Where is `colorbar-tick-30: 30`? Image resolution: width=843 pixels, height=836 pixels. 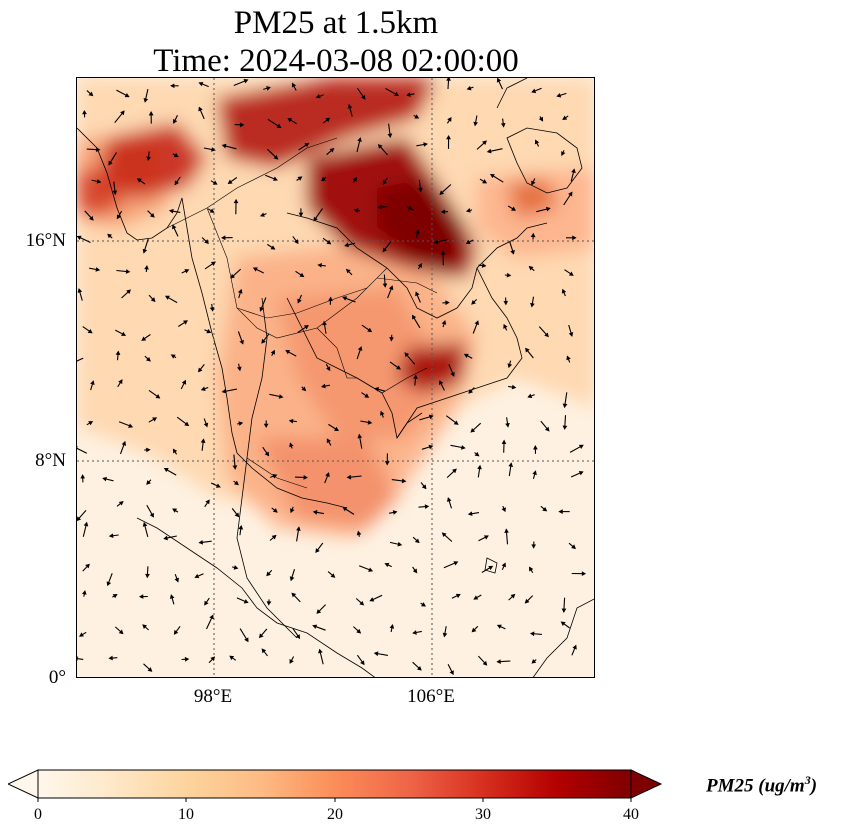 colorbar-tick-30: 30 is located at coordinates (483, 814).